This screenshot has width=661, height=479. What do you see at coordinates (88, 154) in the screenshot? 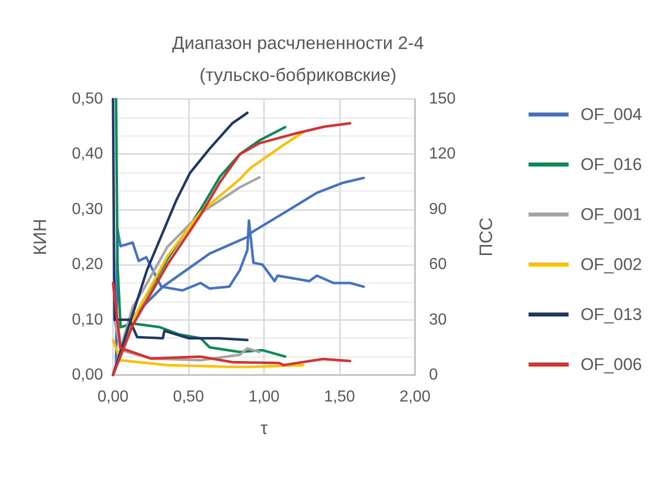
I see `y-tick-label: 0,40` at bounding box center [88, 154].